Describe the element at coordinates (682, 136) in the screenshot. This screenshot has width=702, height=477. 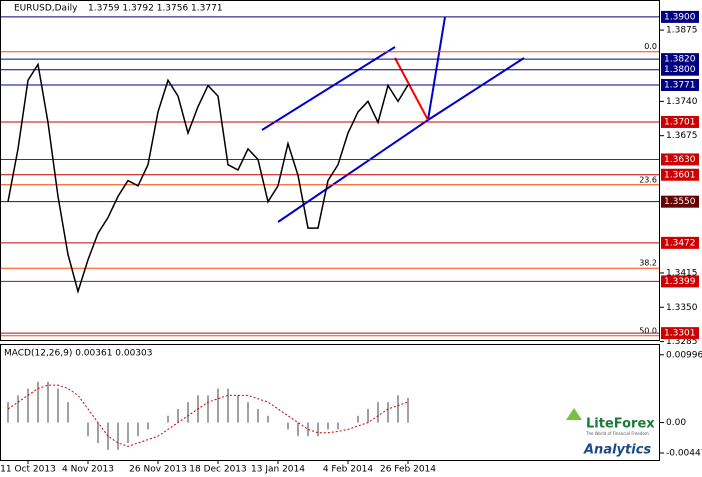
I see `y-tick-label: 1.3675` at that location.